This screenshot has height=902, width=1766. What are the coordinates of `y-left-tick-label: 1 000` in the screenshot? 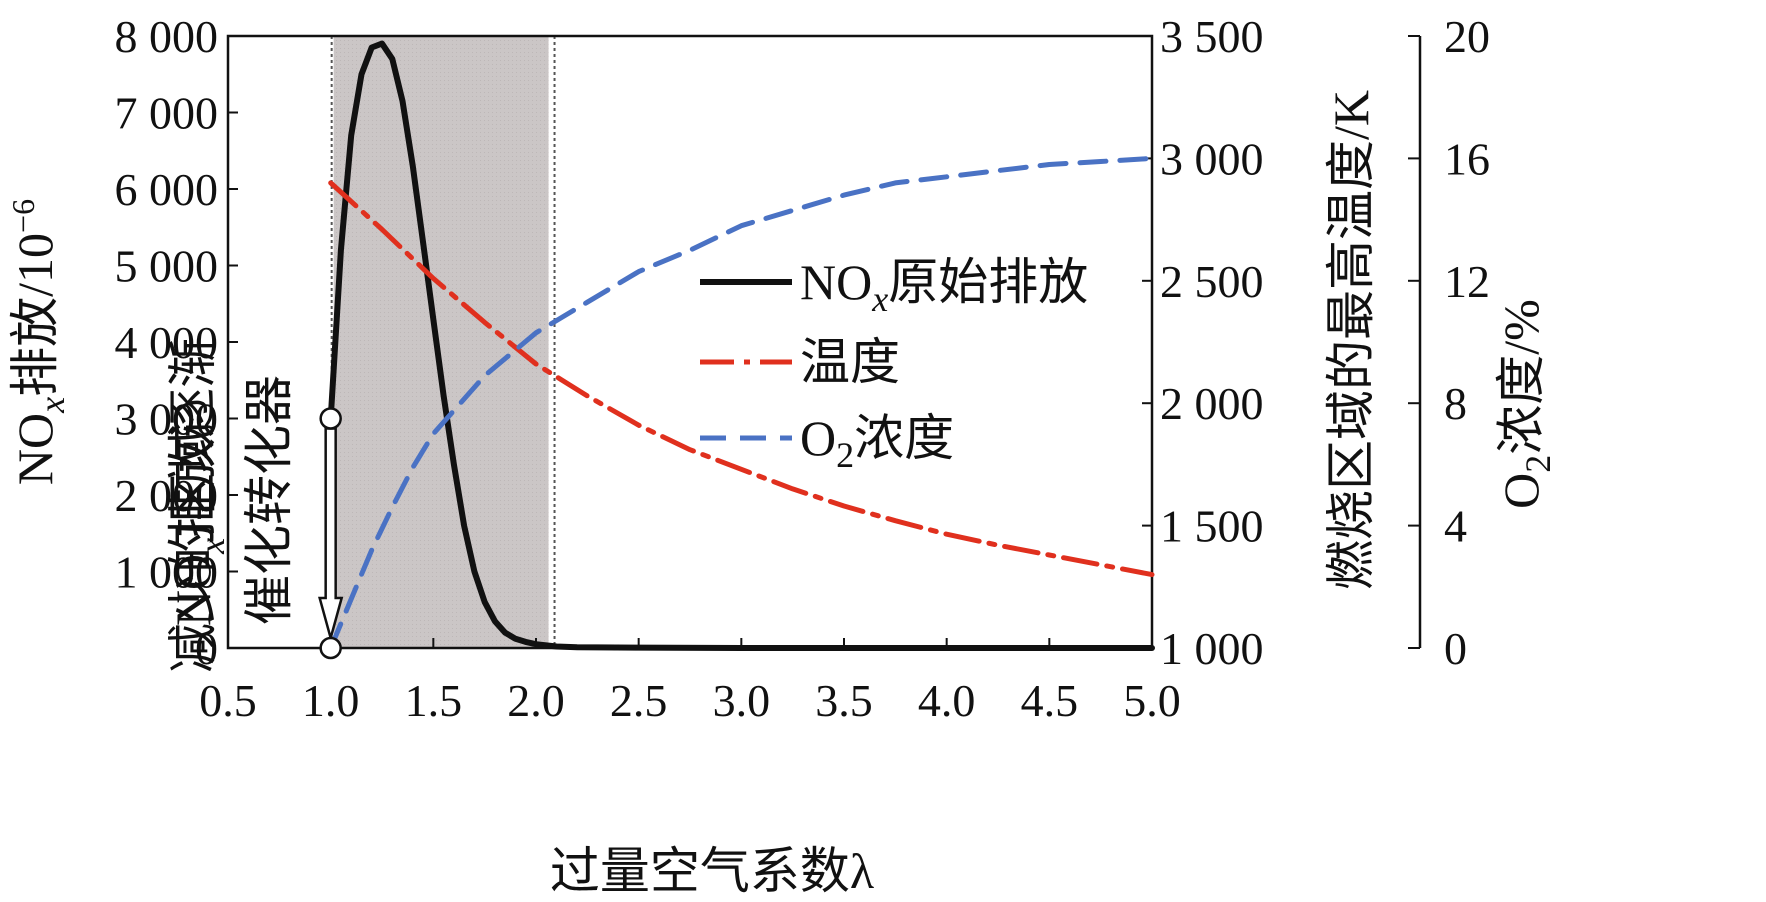 It's located at (167, 572).